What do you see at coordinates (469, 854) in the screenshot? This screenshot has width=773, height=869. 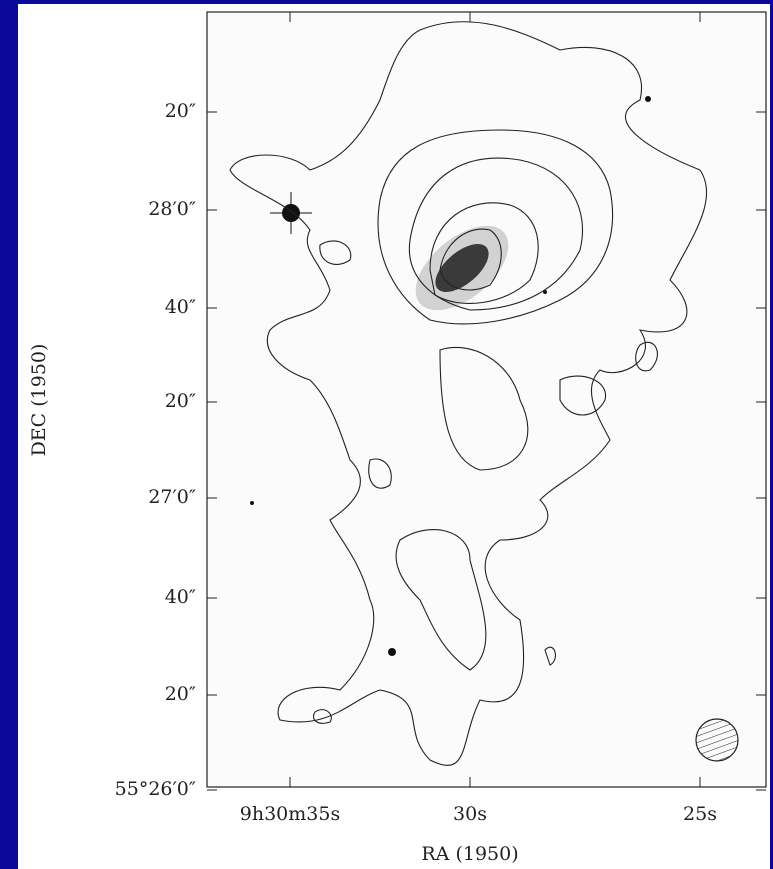 I see `x-axis-label: RA (1950)` at bounding box center [469, 854].